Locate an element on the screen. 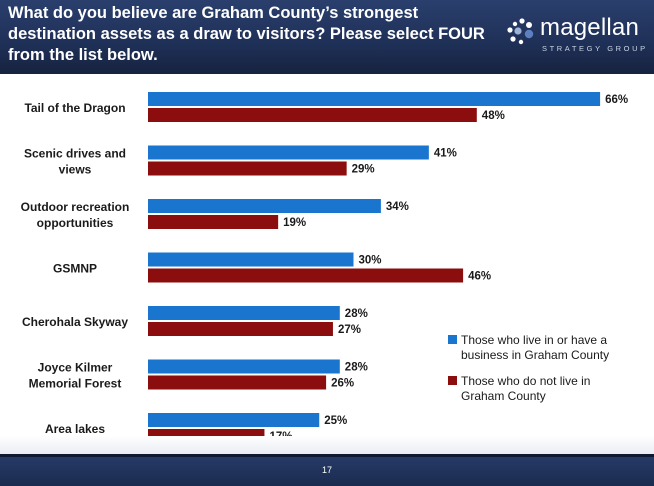 The height and width of the screenshot is (486, 654). data-label: 48% is located at coordinates (493, 116).